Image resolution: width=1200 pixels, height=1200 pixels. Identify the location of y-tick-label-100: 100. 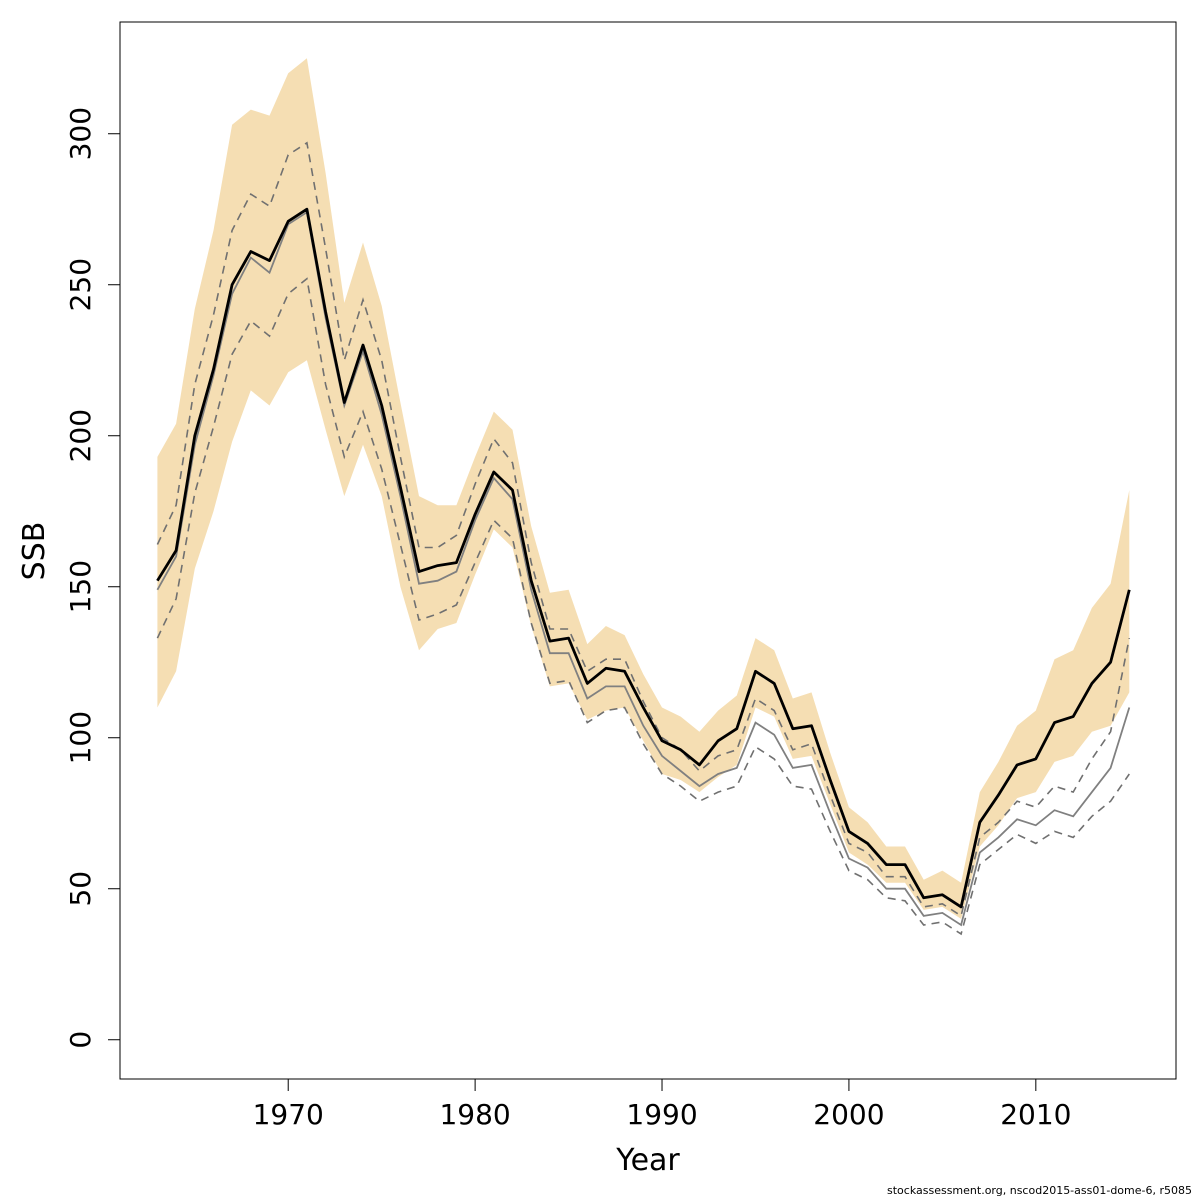
(80, 737).